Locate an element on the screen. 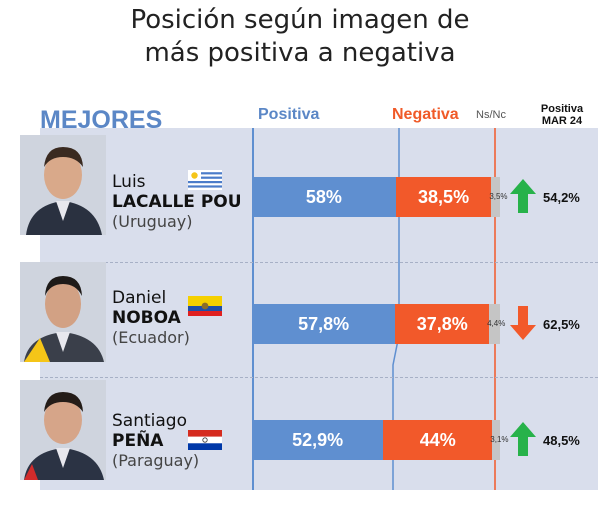  candidate-name: Santiago PEÑA (Paraguay) is located at coordinates (155, 441).